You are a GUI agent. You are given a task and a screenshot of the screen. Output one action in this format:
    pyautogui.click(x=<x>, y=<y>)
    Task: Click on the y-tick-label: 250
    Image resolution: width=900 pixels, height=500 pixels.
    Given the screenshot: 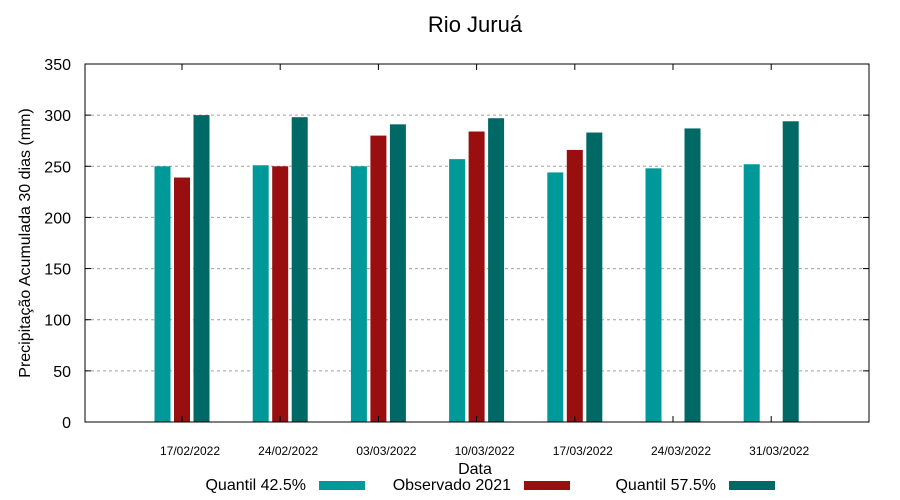 What is the action you would take?
    pyautogui.click(x=57, y=167)
    